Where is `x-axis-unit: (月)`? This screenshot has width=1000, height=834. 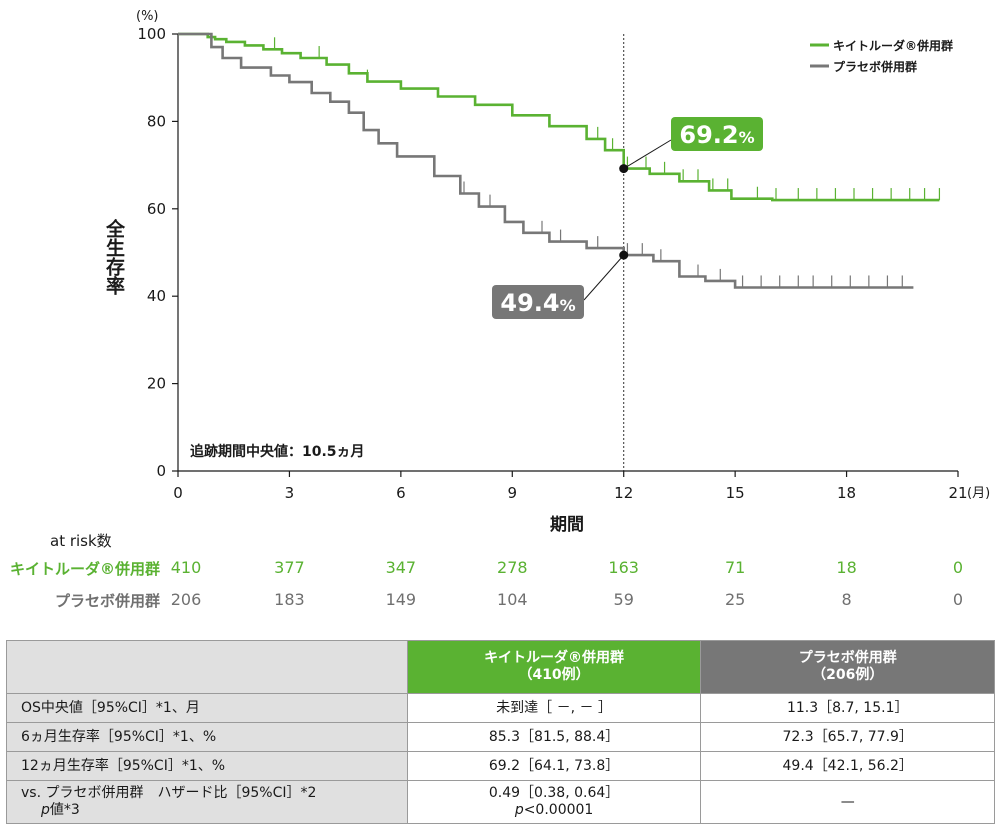 x-axis-unit: (月) is located at coordinates (978, 493).